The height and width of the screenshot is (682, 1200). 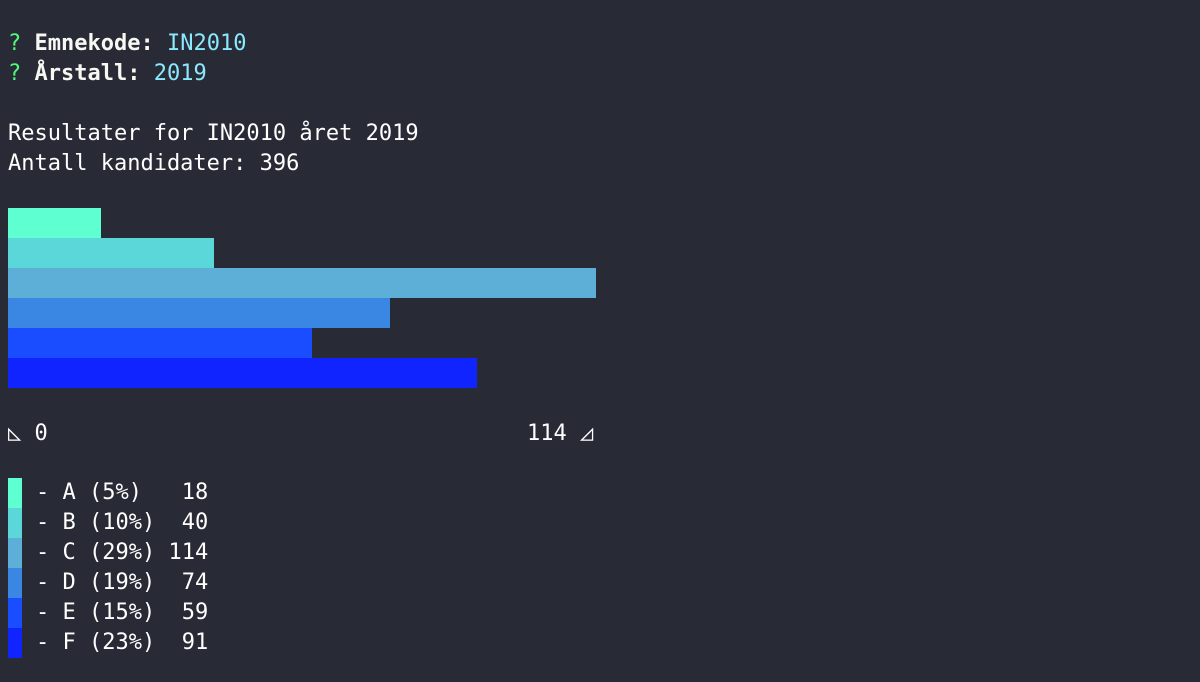 I want to click on prompt-emnekode: ? Emnekode: IN2010, so click(x=127, y=44).